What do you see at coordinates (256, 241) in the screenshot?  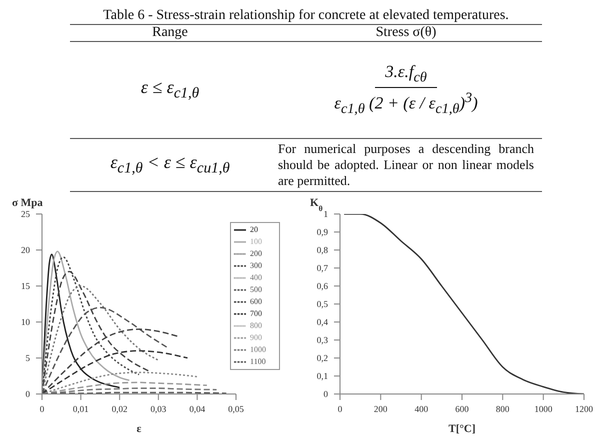 I see `legend-label: 100` at bounding box center [256, 241].